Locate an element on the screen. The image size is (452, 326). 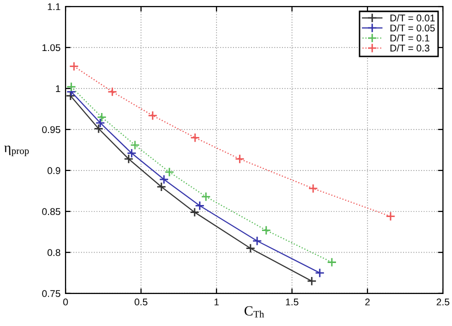
y-axis-title: η$_{prop}$ is located at coordinates (16, 151).